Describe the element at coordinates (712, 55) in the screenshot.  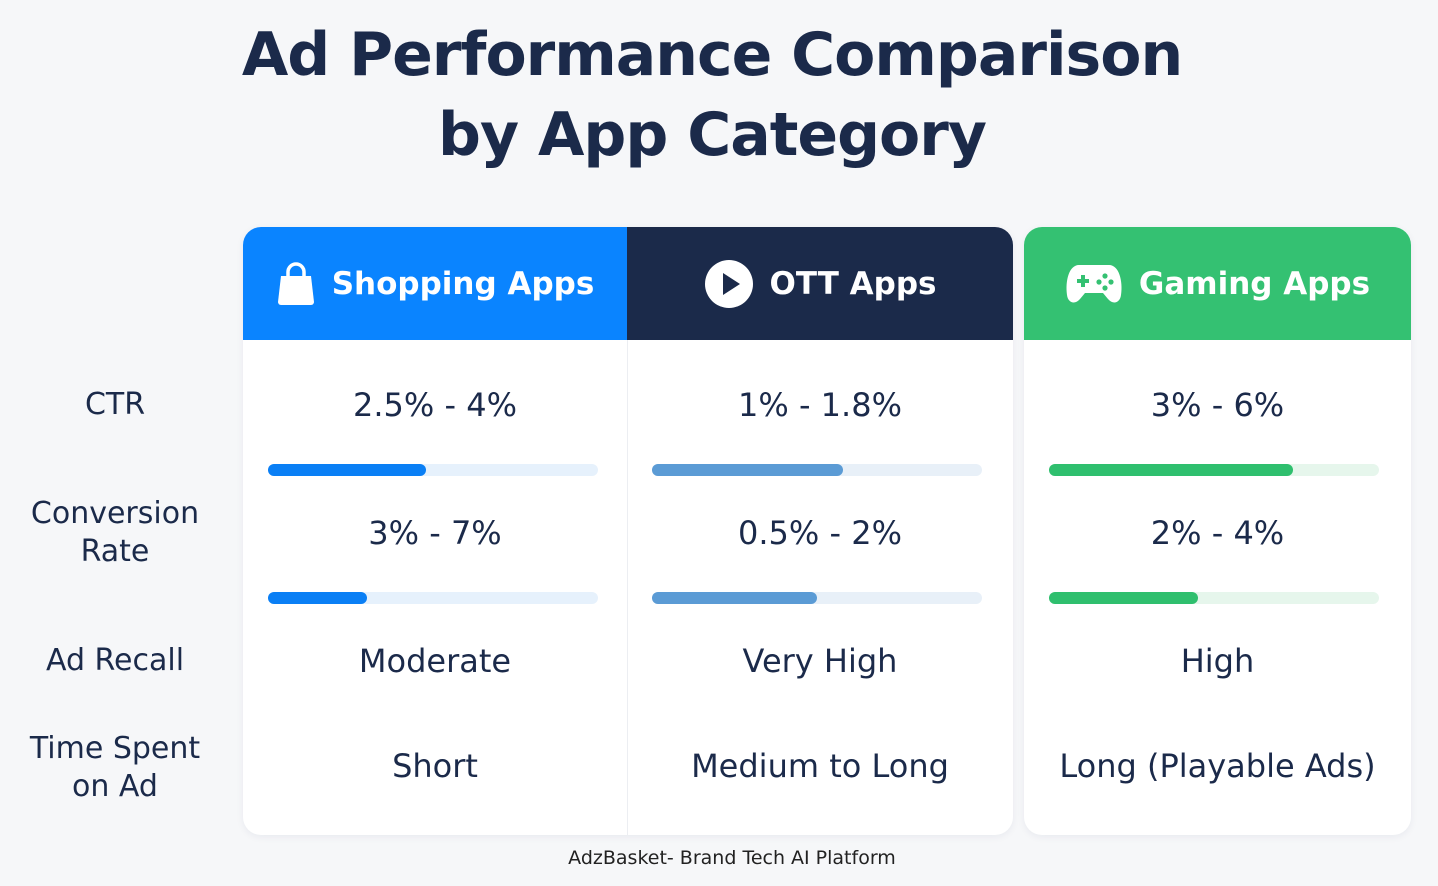
I see `title-line: Ad Performance Comparison` at that location.